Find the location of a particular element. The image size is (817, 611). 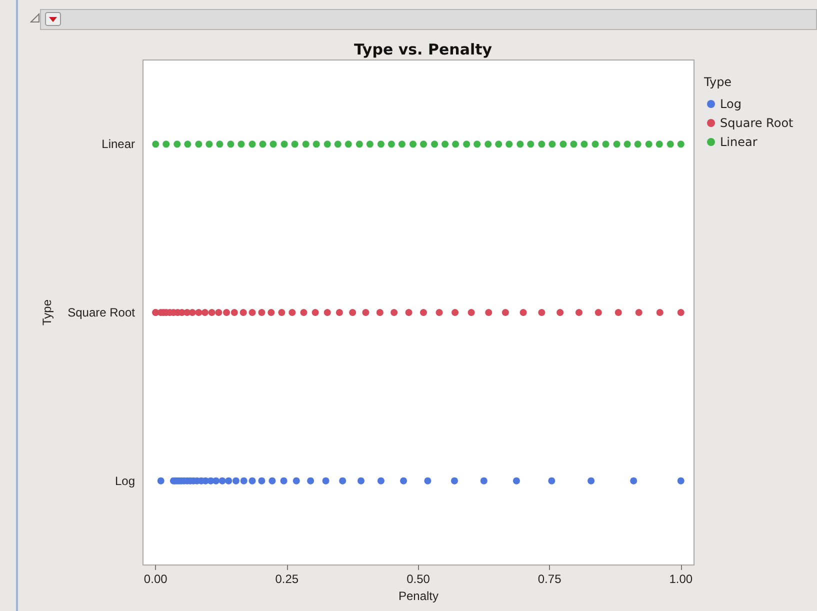

x-tick-label: 0.75 is located at coordinates (550, 579).